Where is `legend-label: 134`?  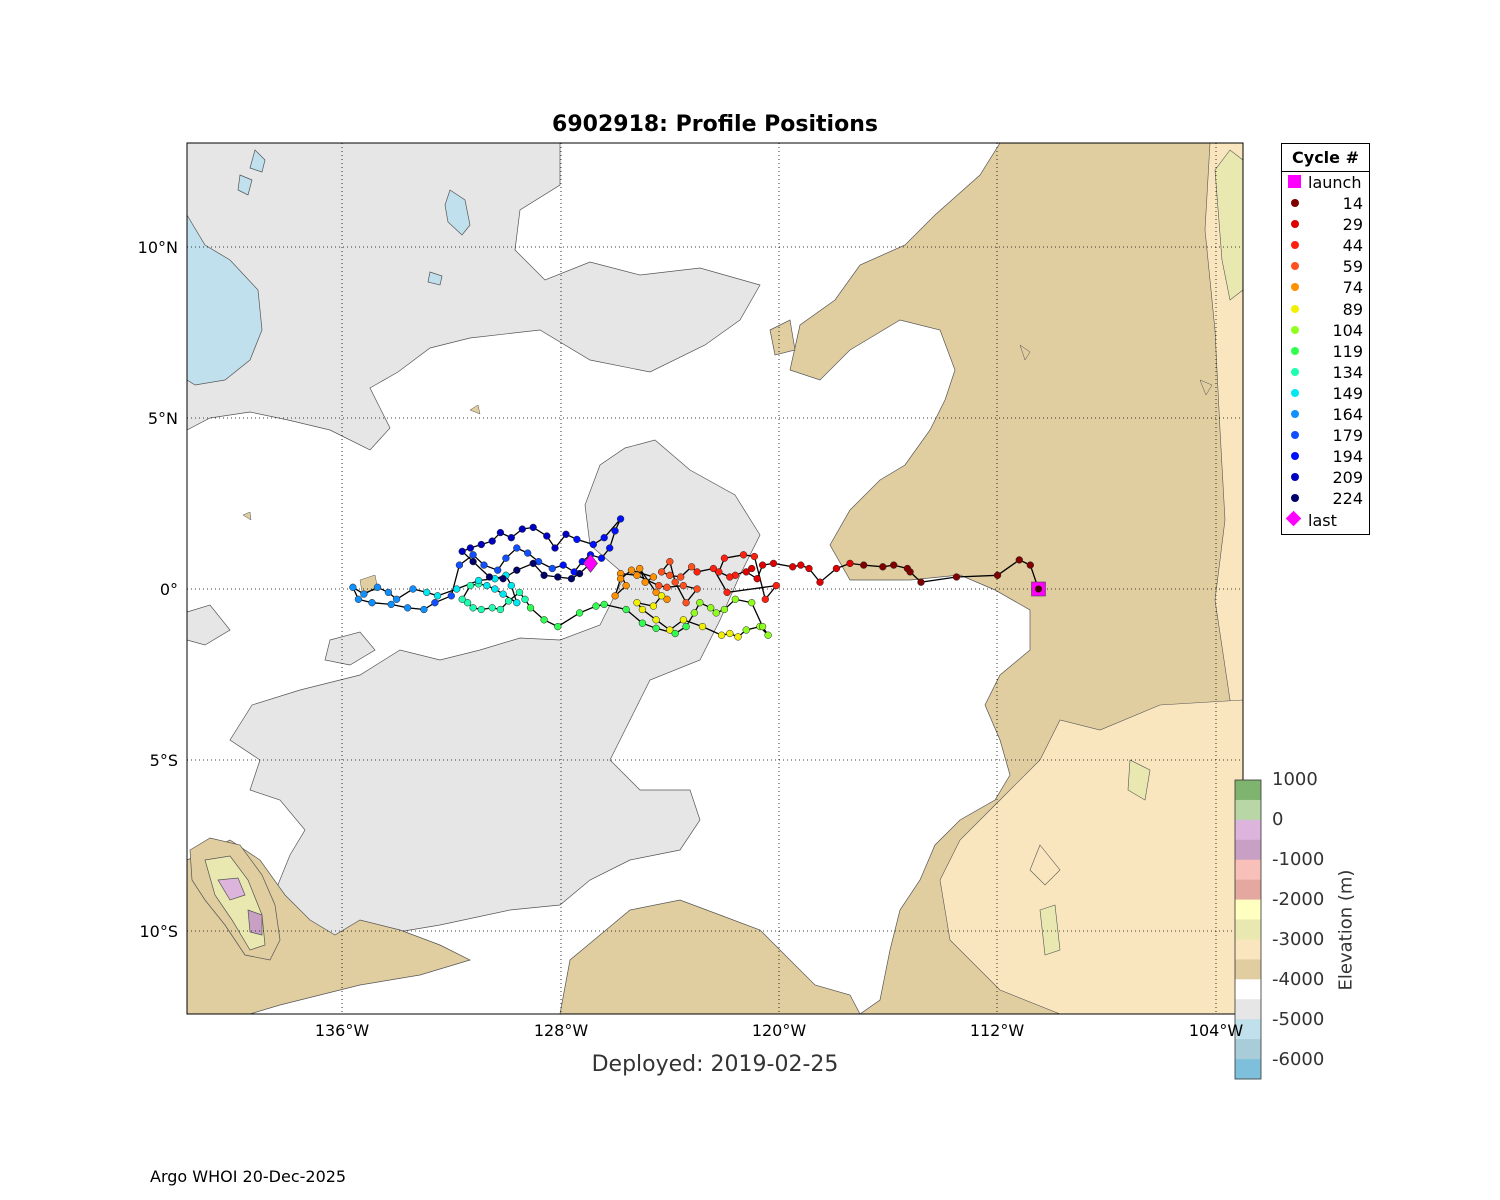 legend-label: 134 is located at coordinates (1347, 372).